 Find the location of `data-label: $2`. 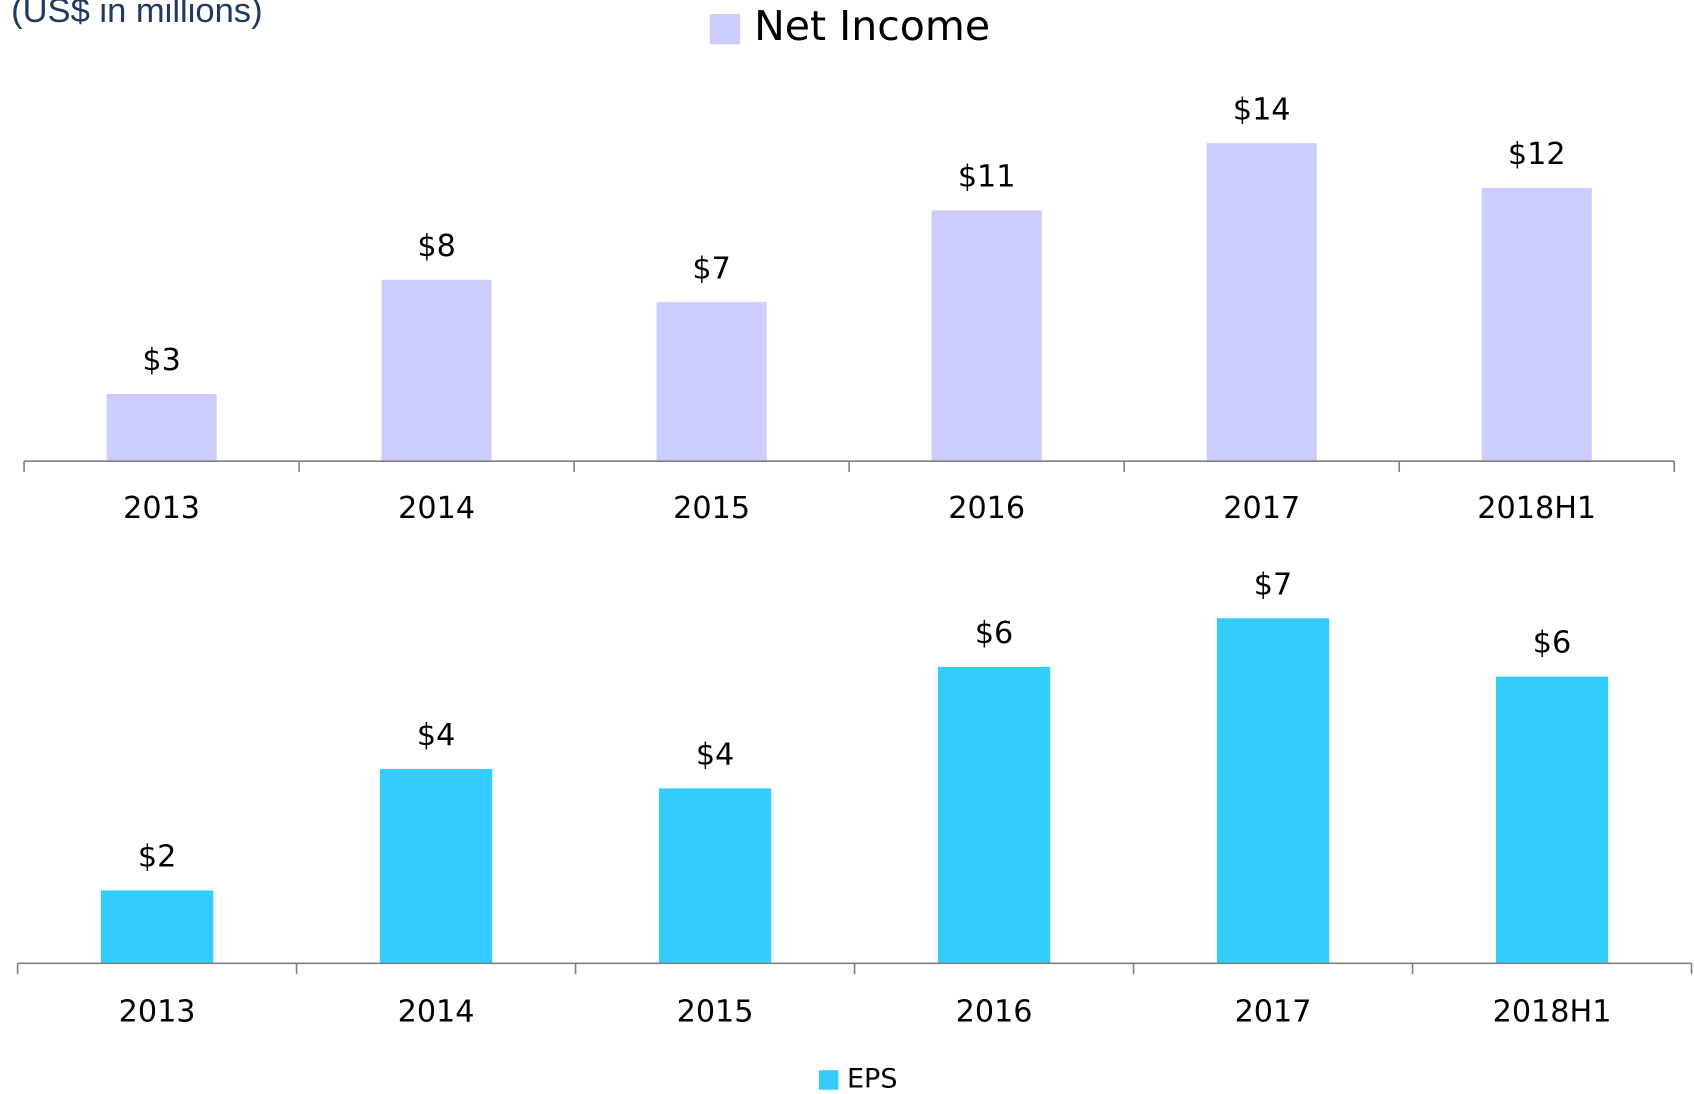

data-label: $2 is located at coordinates (157, 857).